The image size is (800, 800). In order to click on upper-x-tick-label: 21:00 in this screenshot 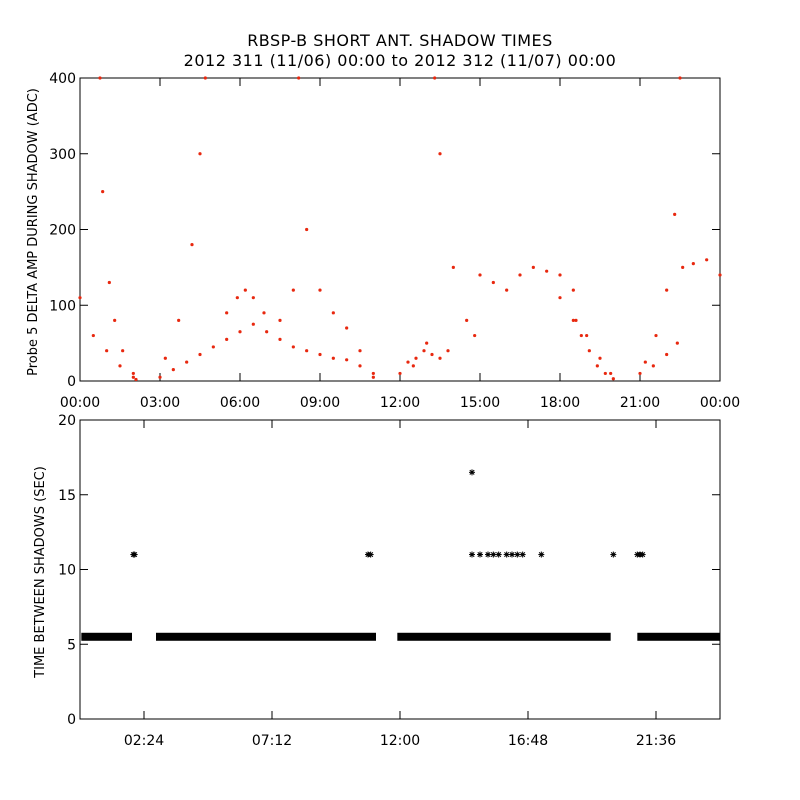, I will do `click(640, 403)`.